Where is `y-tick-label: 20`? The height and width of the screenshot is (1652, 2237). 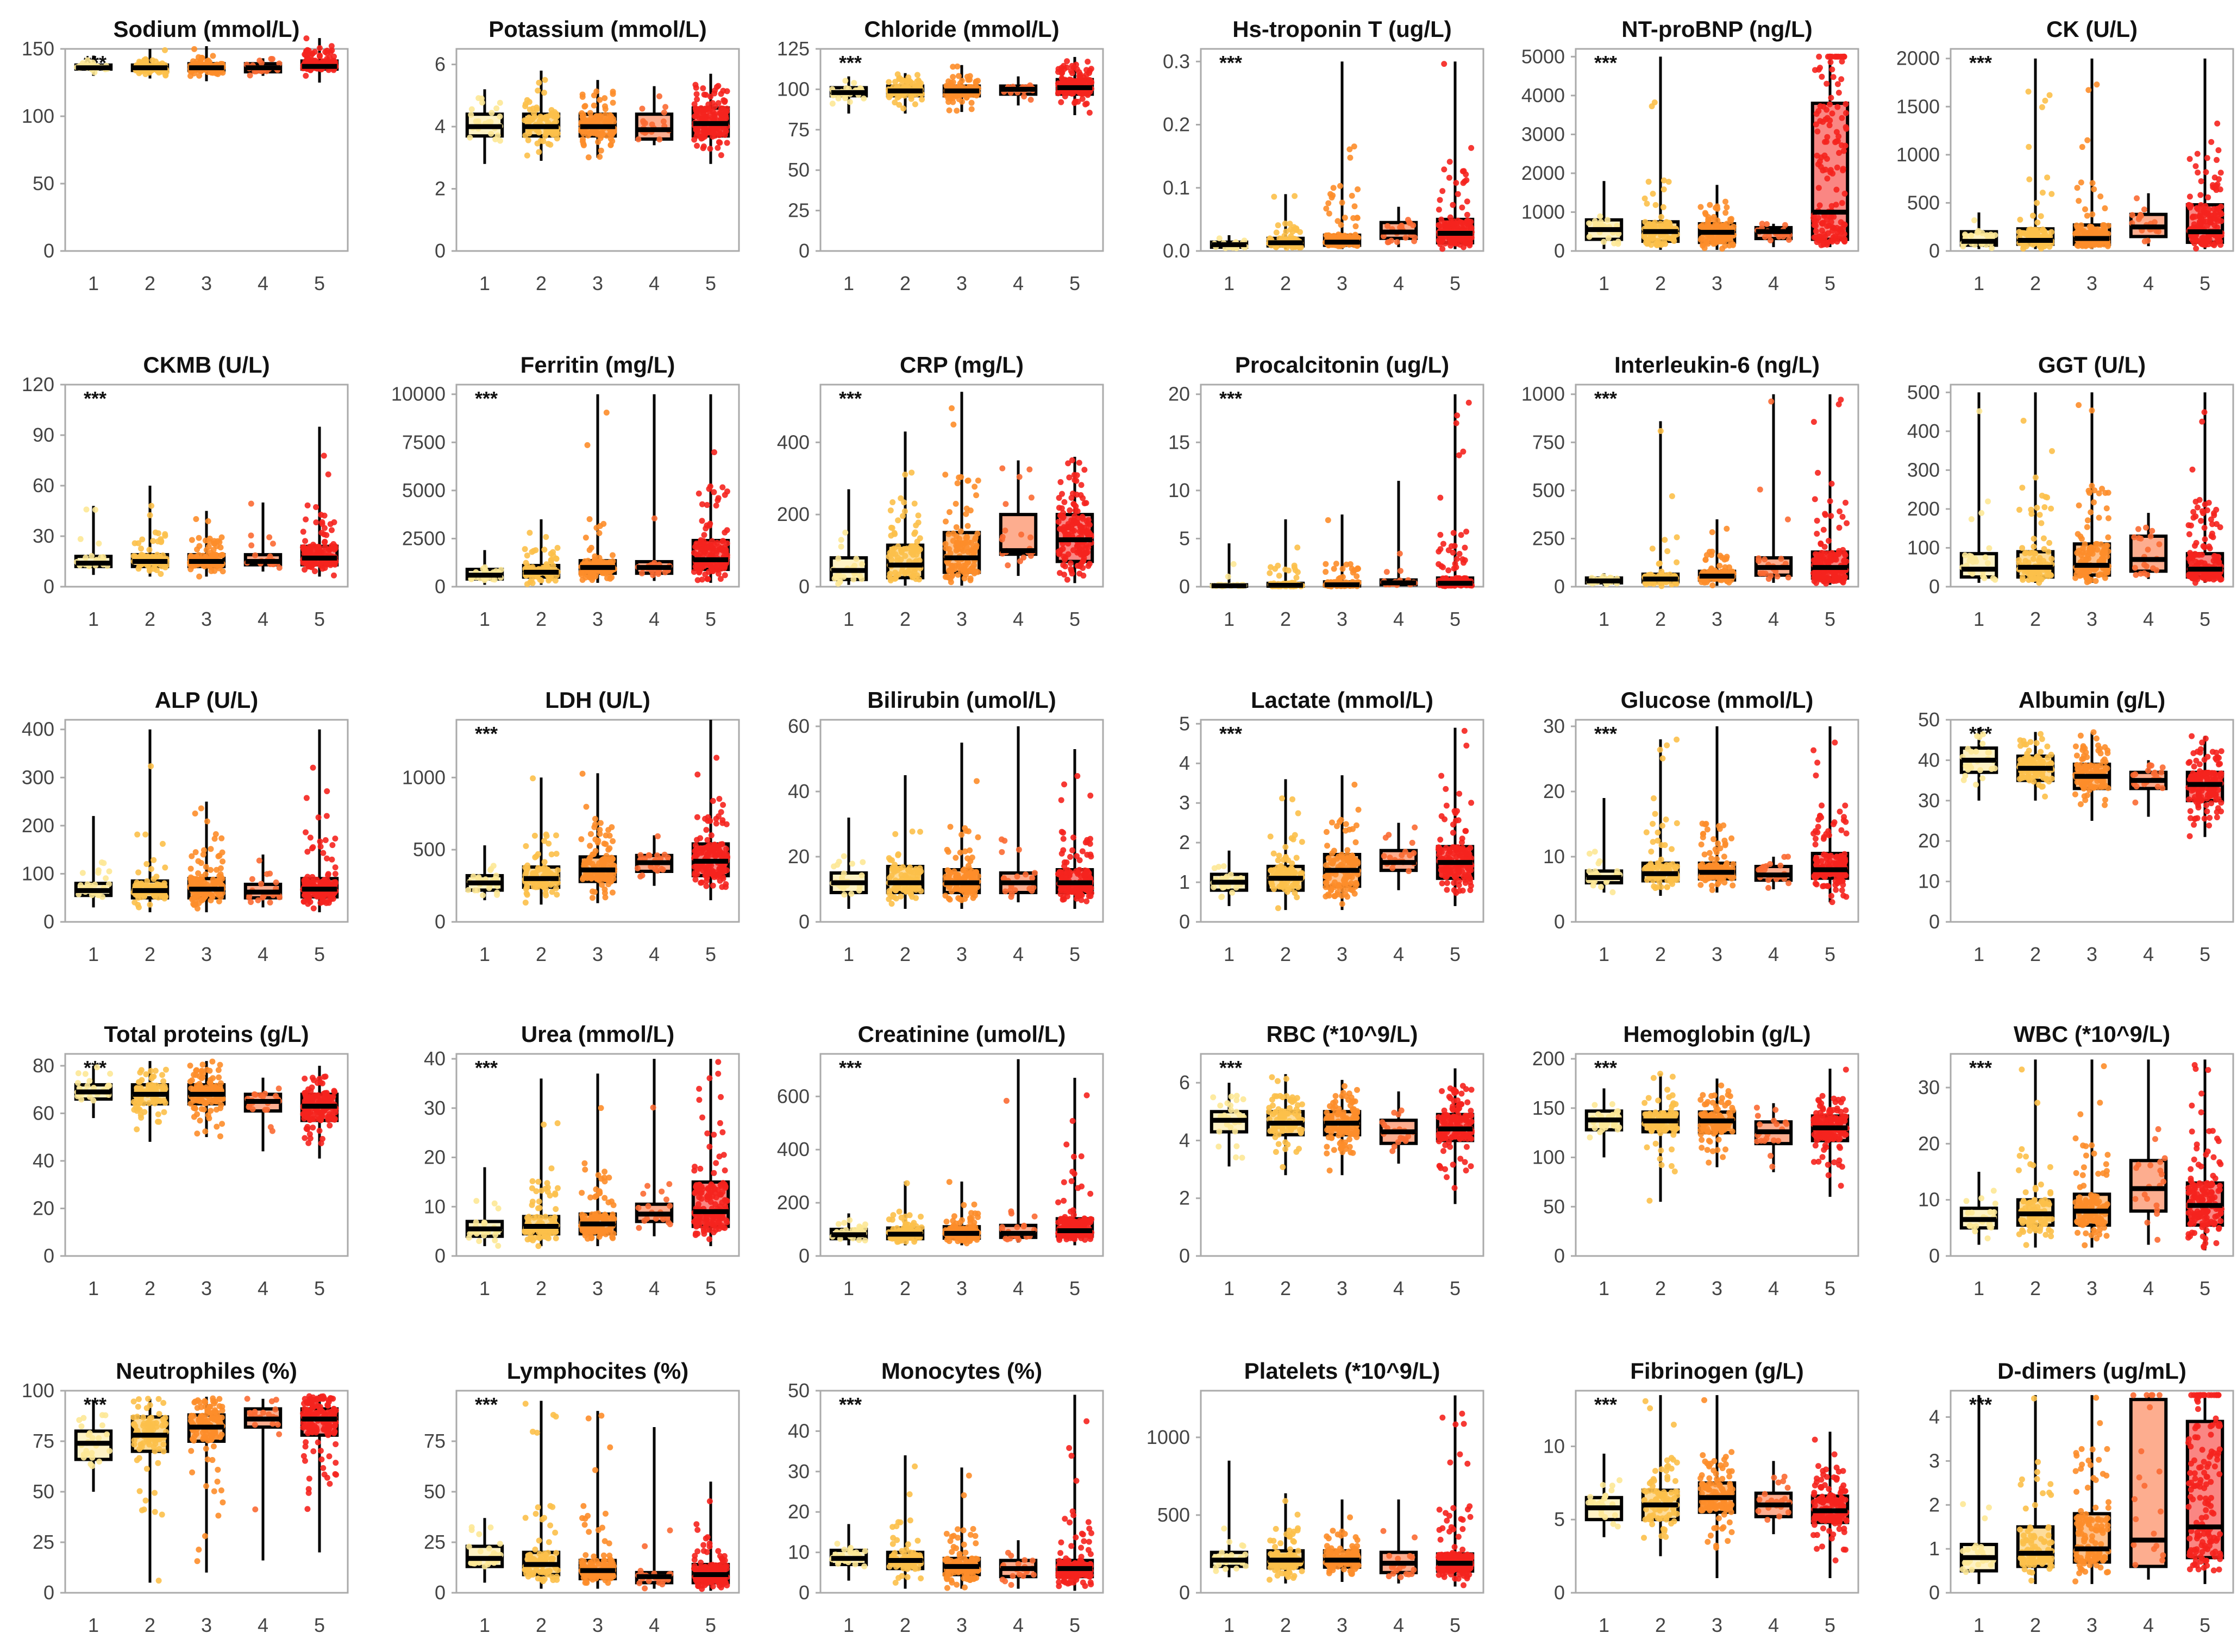
y-tick-label: 20 is located at coordinates (1179, 394).